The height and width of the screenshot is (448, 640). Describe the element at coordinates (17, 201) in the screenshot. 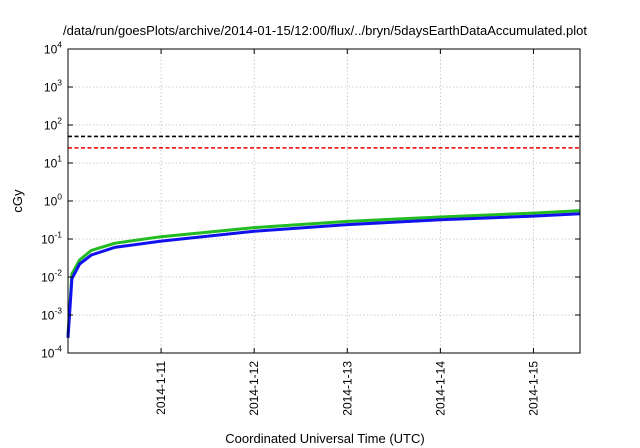

I see `y-axis-label: cGy` at that location.